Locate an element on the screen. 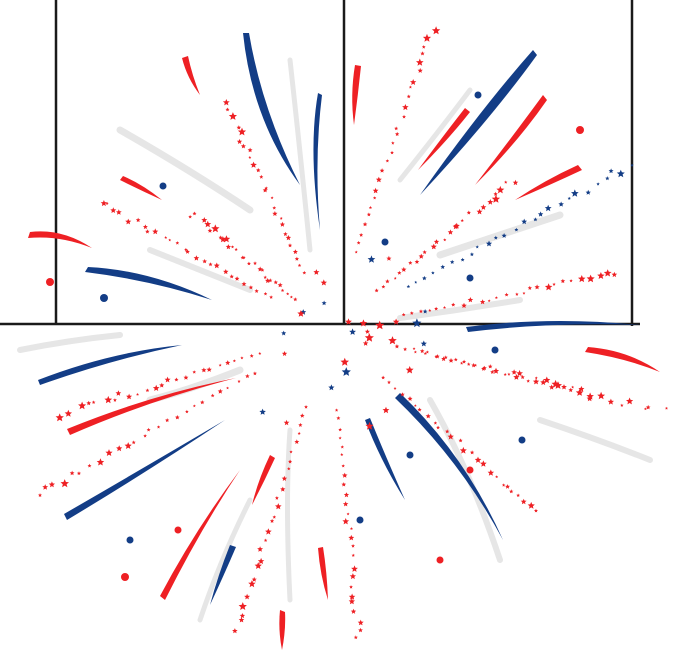  red-dot is located at coordinates (580, 130).